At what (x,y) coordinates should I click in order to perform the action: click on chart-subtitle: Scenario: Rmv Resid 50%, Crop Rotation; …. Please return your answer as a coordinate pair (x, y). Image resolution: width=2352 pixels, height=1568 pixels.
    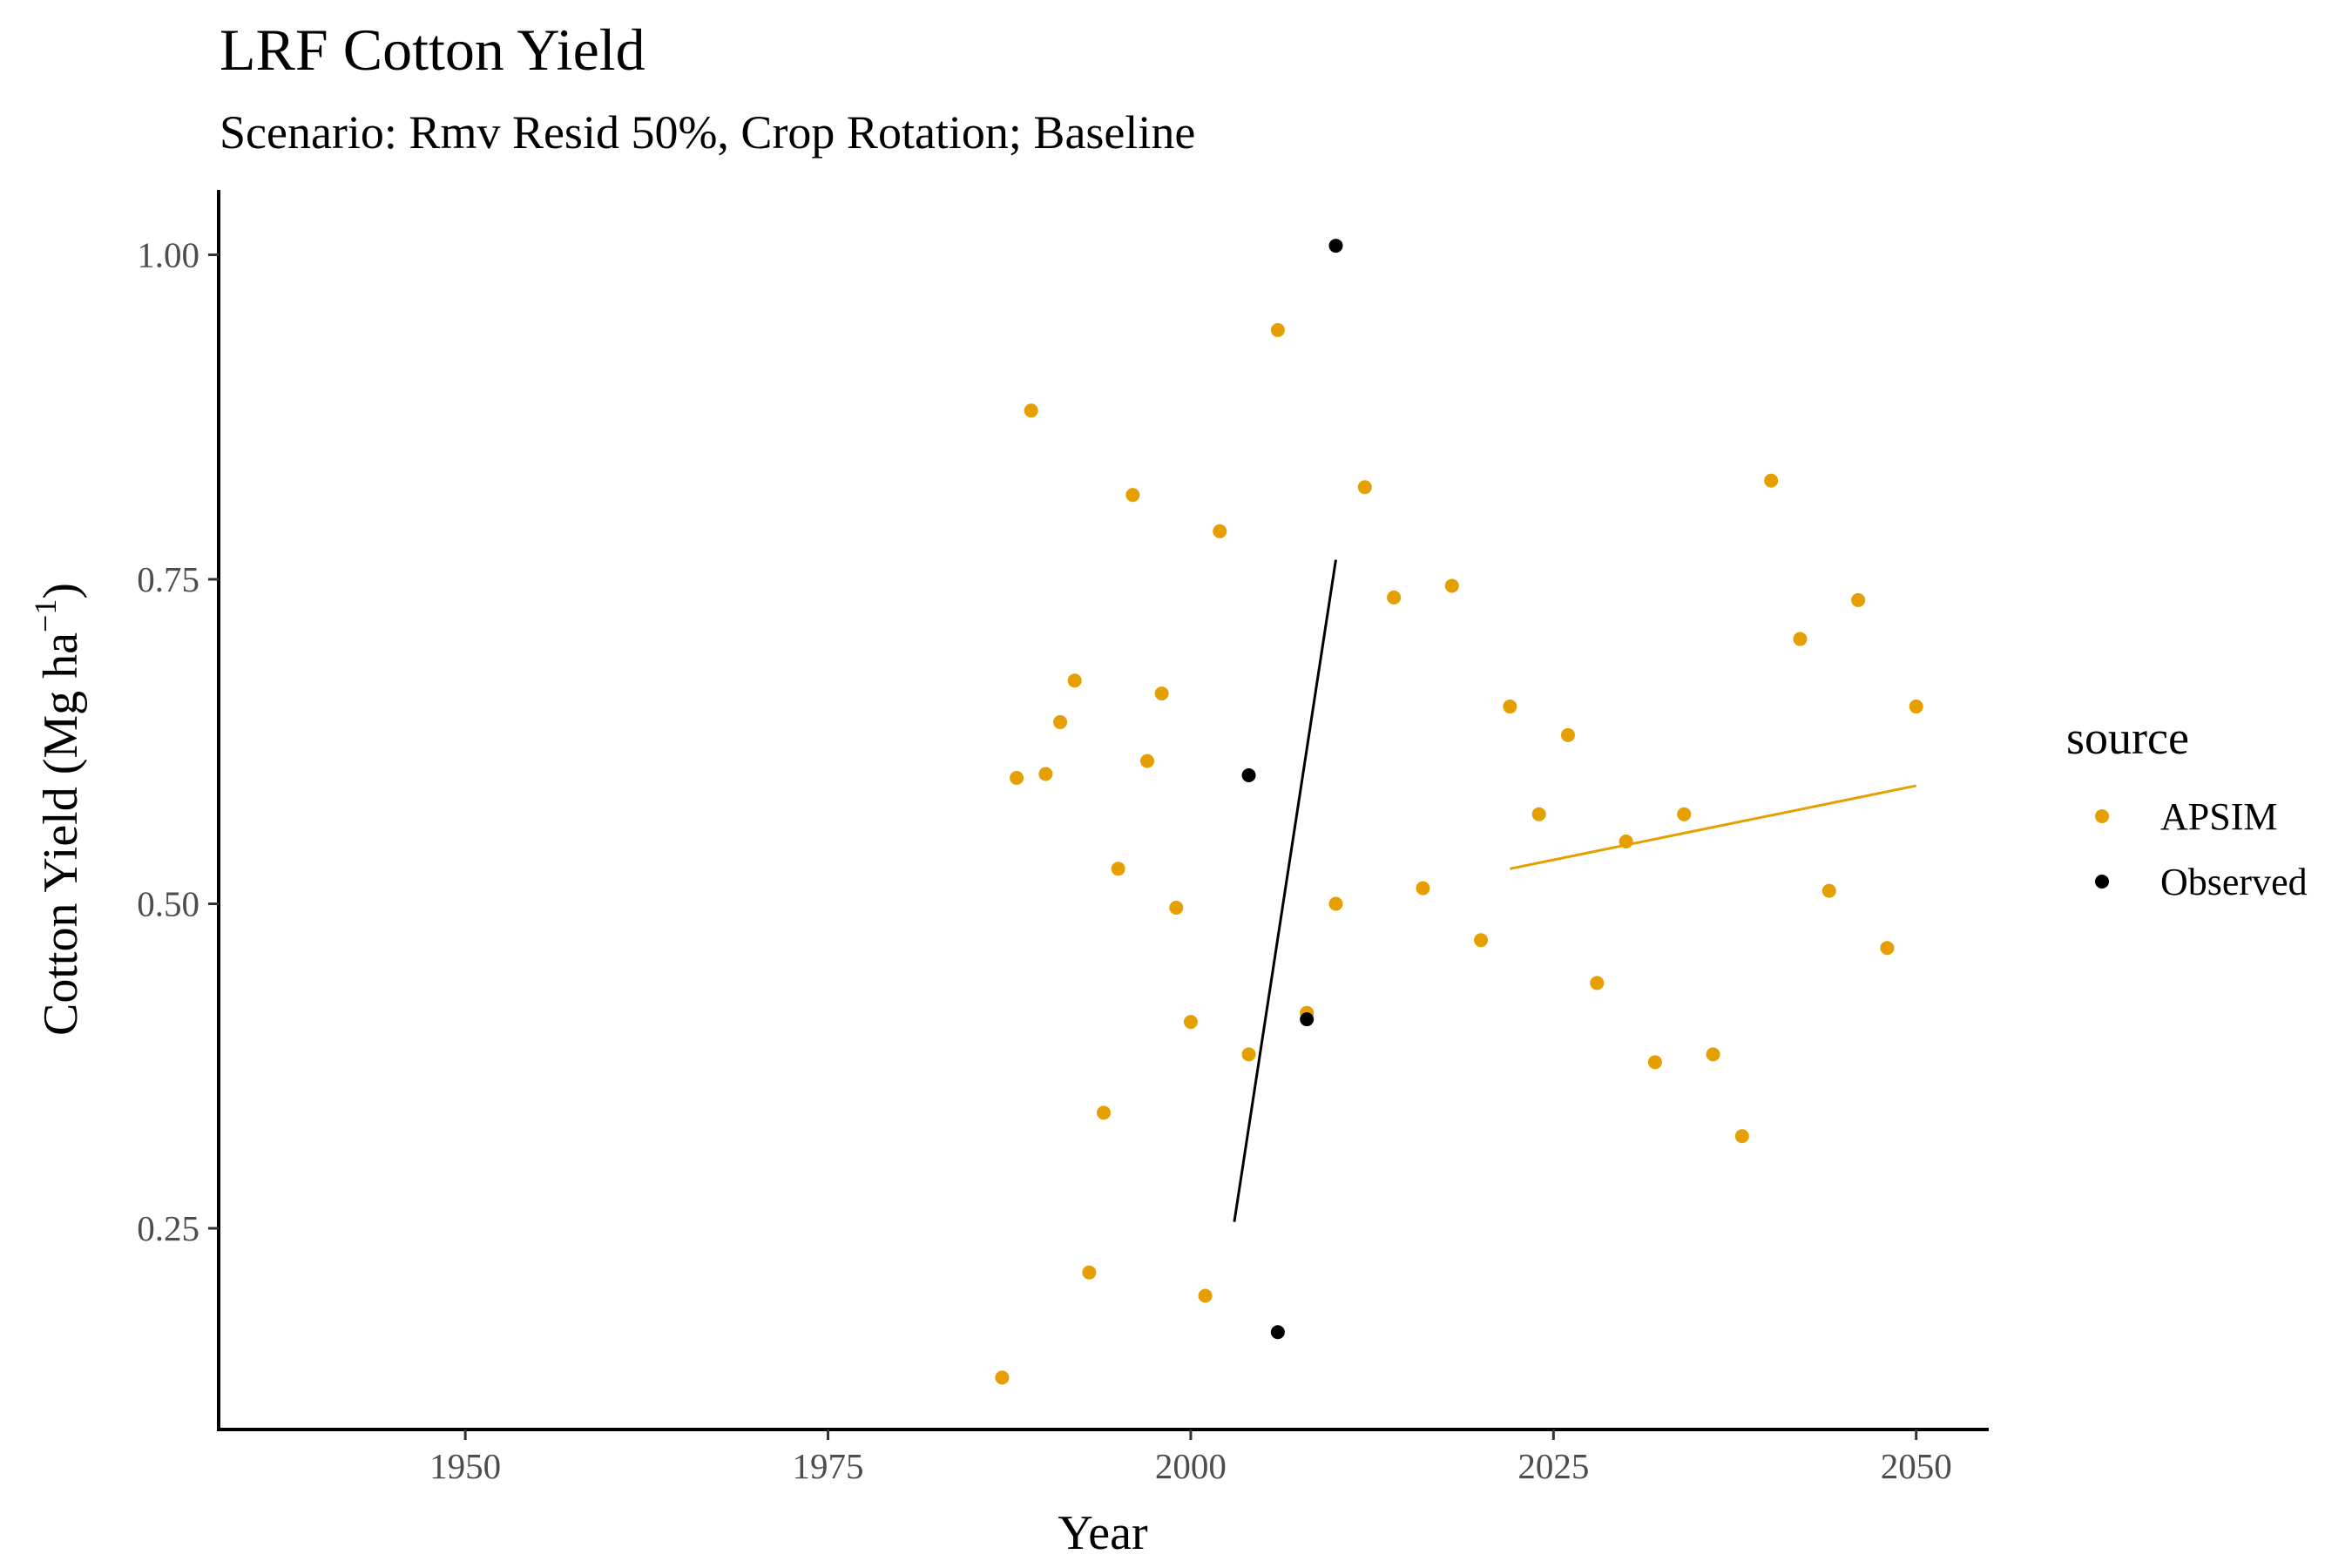
    Looking at the image, I should click on (707, 132).